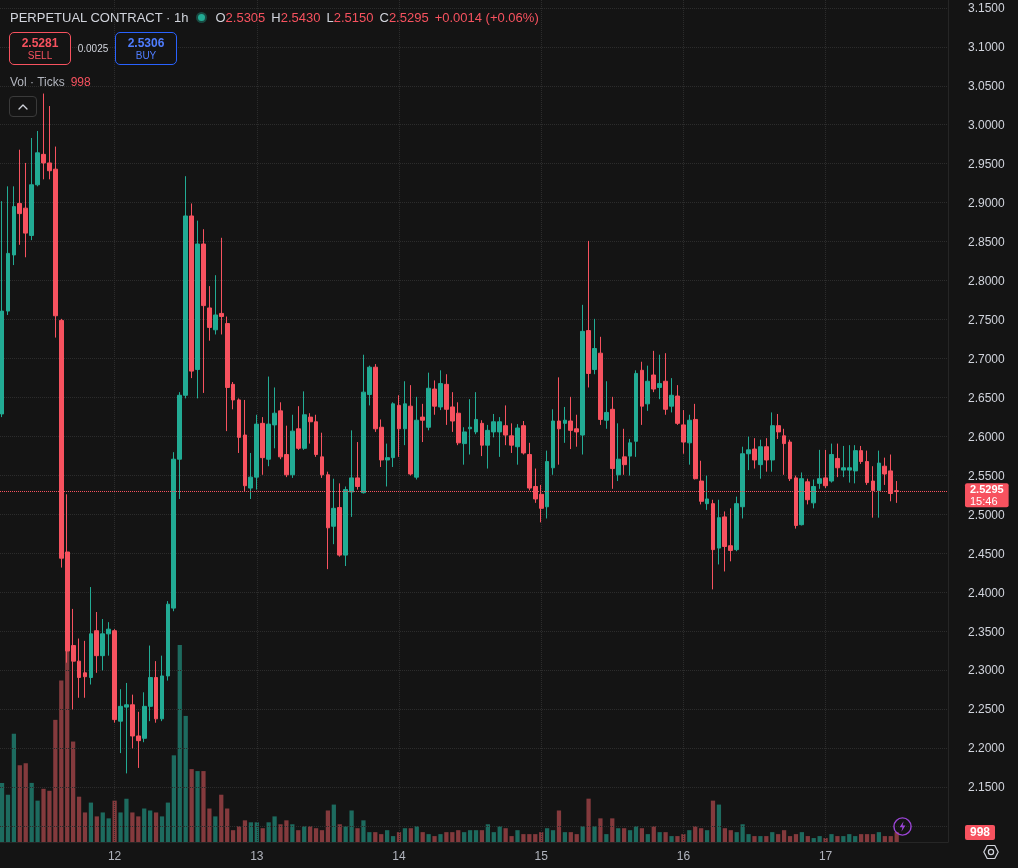 The image size is (1018, 868). Describe the element at coordinates (987, 553) in the screenshot. I see `y-tick-label: 2.4500` at that location.